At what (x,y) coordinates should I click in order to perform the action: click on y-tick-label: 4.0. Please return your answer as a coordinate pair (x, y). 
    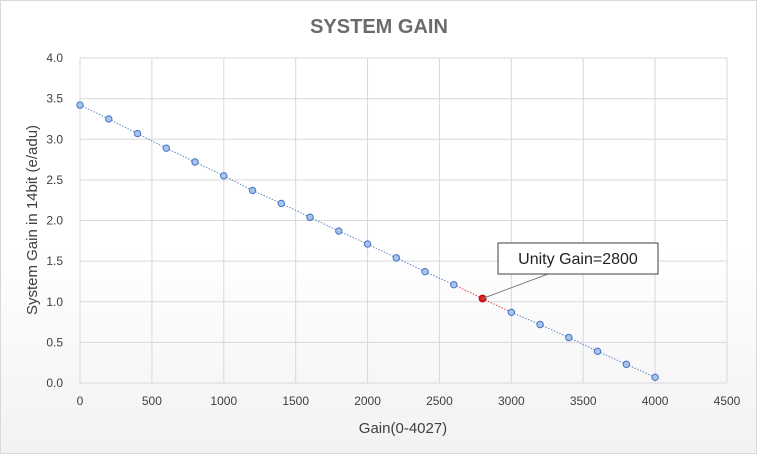
    Looking at the image, I should click on (54, 58).